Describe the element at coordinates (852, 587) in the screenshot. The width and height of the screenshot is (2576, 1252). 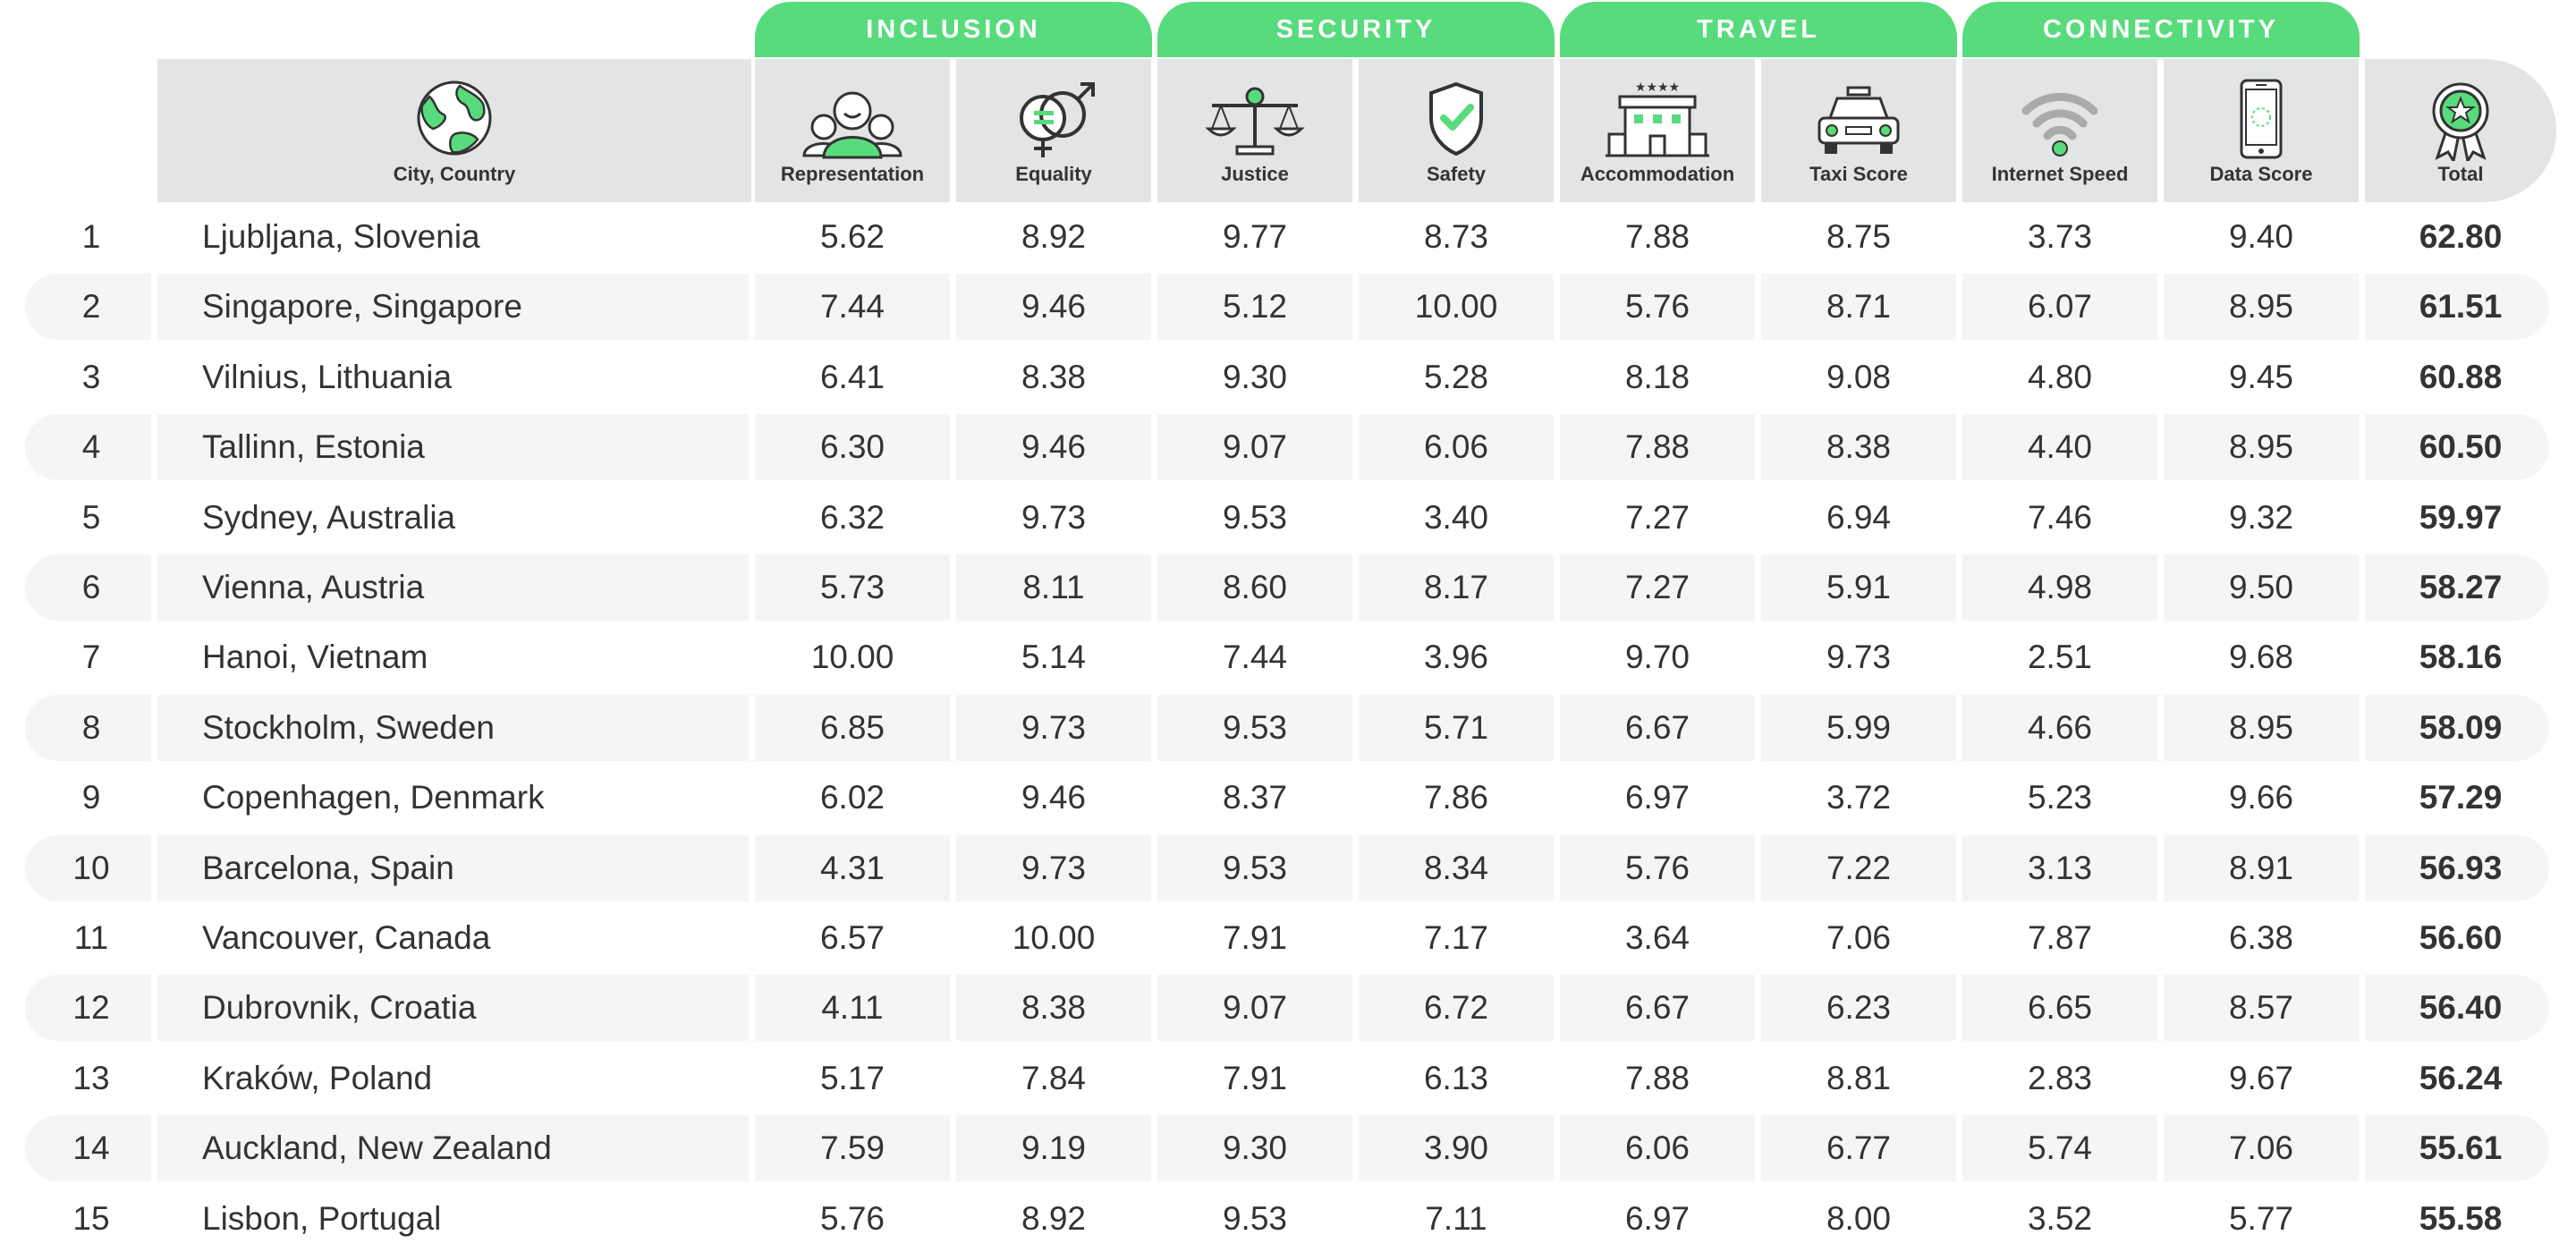
I see `score-cell: 5.73` at that location.